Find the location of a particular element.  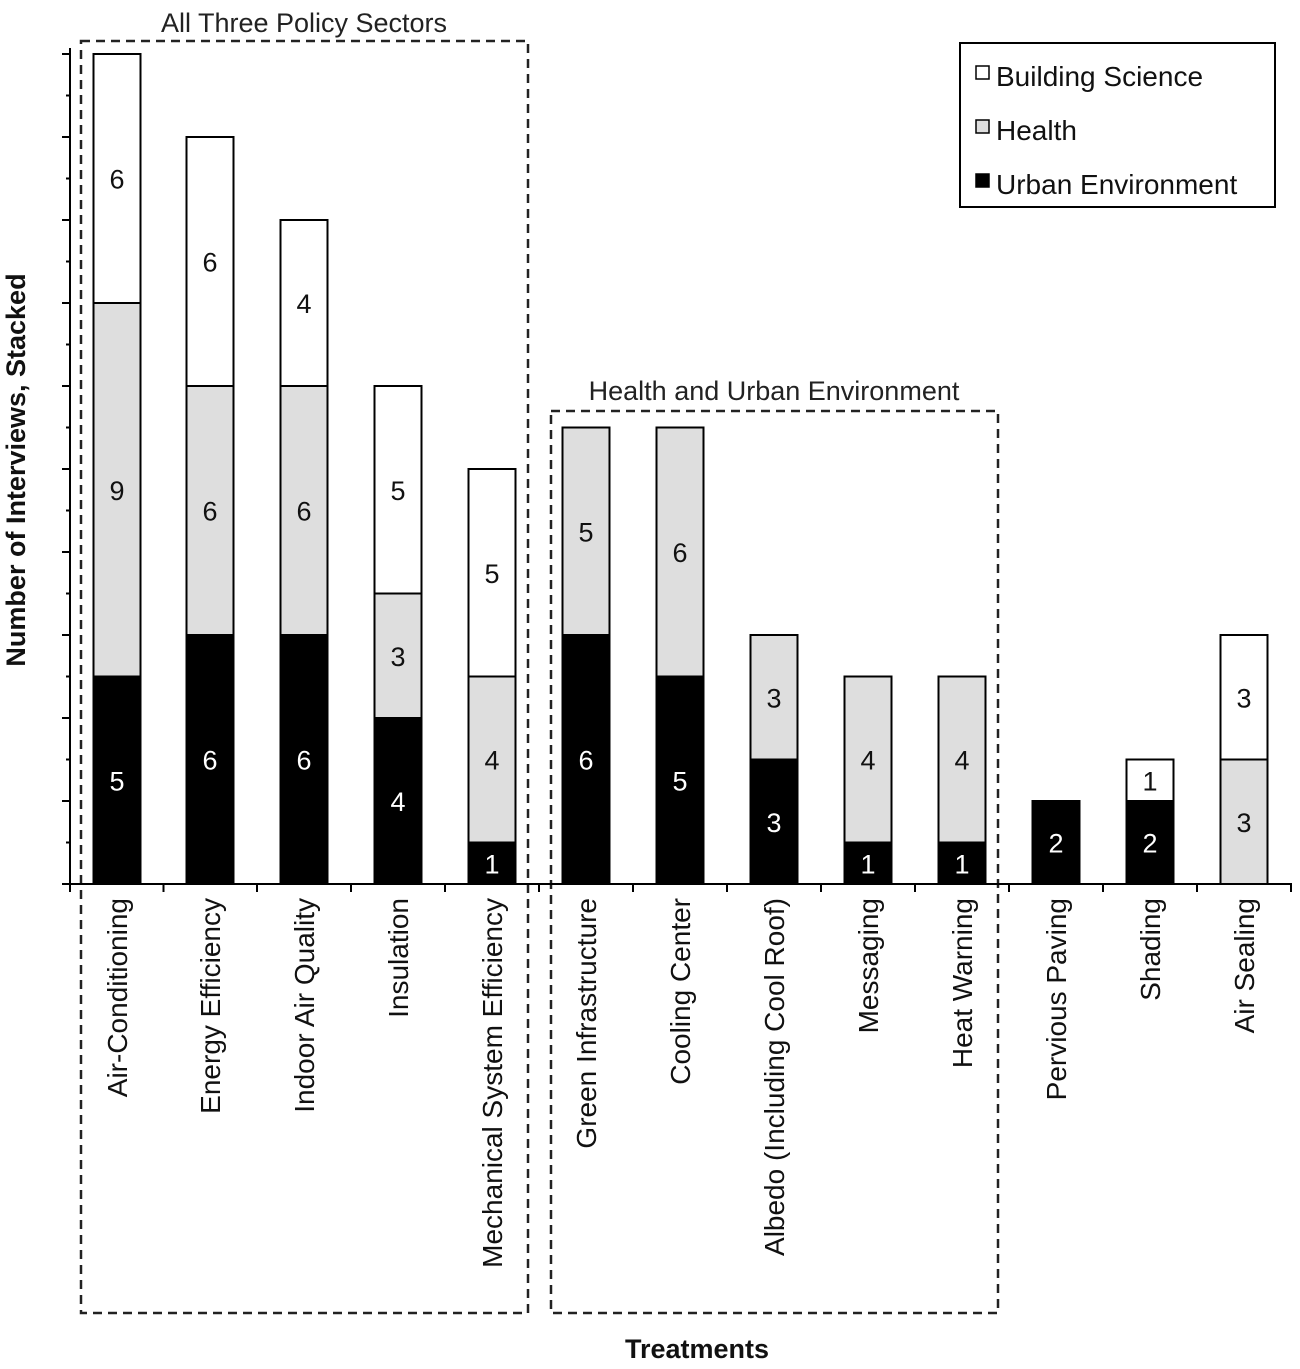

category-label: Green Infrastructure is located at coordinates (586, 1023).